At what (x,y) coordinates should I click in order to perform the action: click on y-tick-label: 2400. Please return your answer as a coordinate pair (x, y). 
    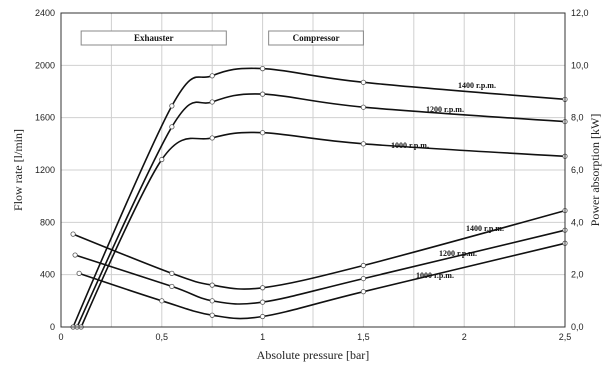
    Looking at the image, I should click on (45, 13).